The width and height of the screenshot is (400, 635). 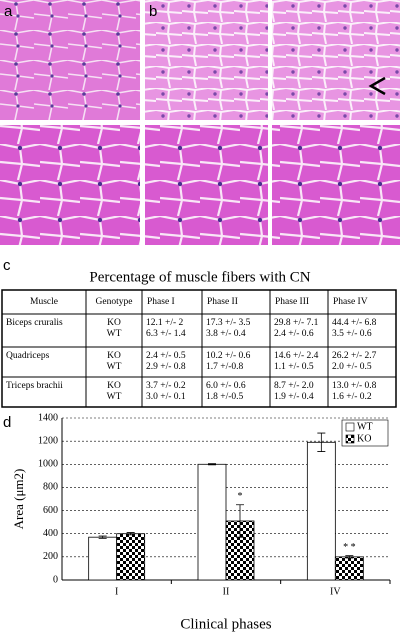 I want to click on table-cell: 10.2 +/- 0.6, so click(x=228, y=356).